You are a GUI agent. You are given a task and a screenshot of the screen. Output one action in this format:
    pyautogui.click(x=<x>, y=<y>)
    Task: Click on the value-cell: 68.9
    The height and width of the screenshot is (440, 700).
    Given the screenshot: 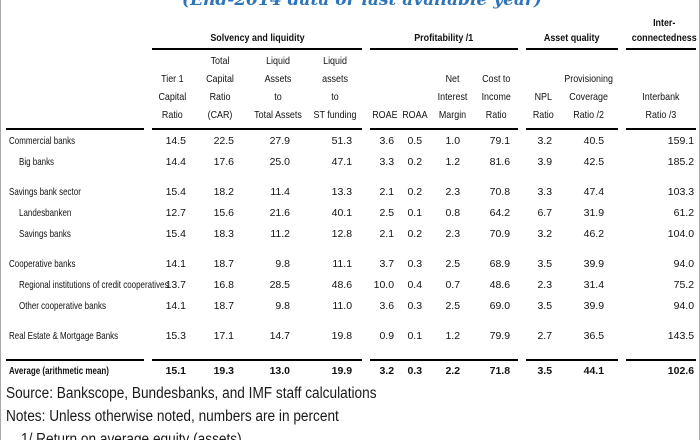 What is the action you would take?
    pyautogui.click(x=500, y=263)
    